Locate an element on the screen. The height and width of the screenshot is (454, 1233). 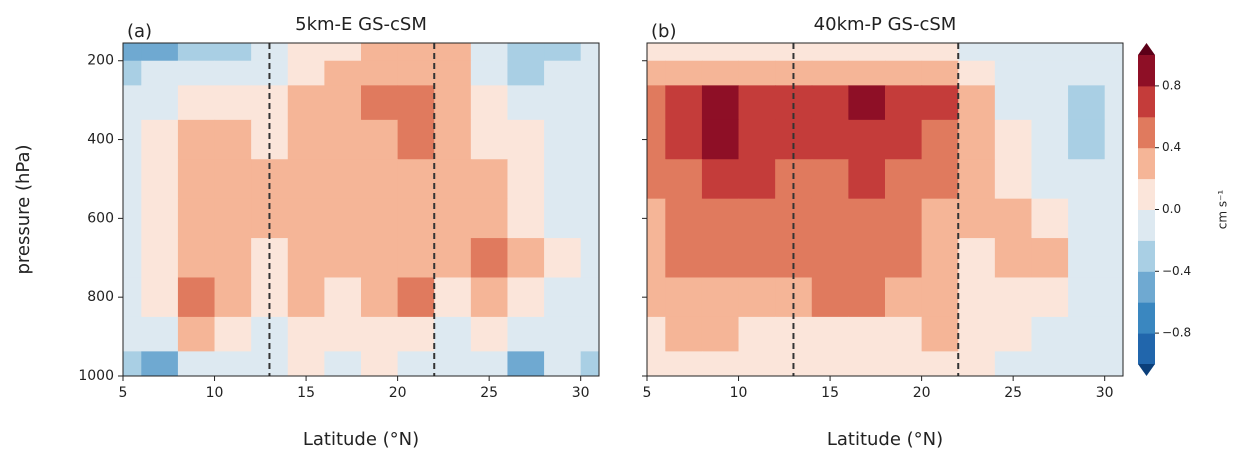
colorbar-label: cm s⁻¹ is located at coordinates (1223, 210).